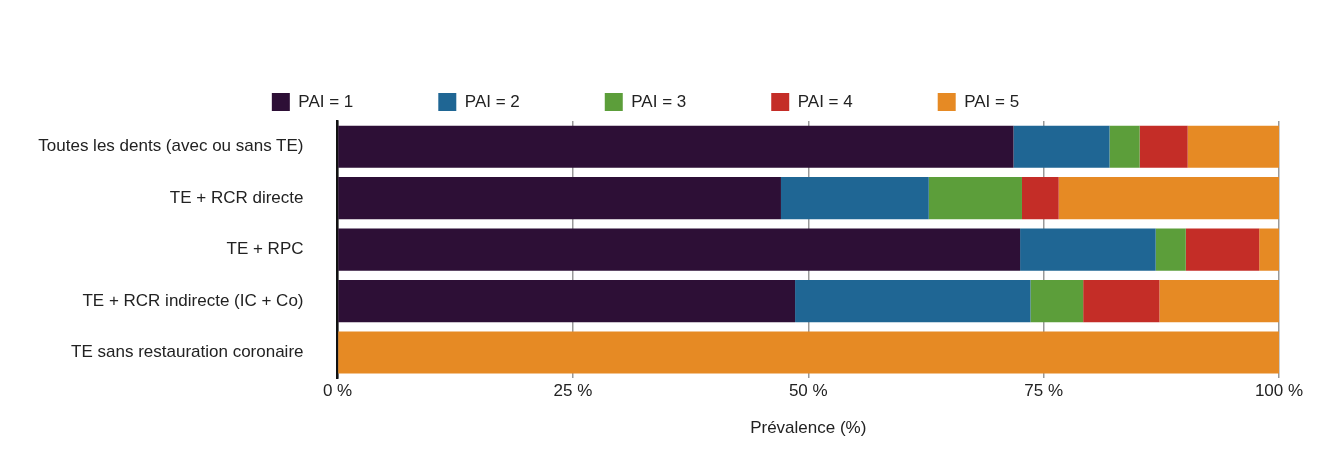 This screenshot has height=455, width=1327. Describe the element at coordinates (808, 428) in the screenshot. I see `x-axis-title: Prévalence (%)` at that location.